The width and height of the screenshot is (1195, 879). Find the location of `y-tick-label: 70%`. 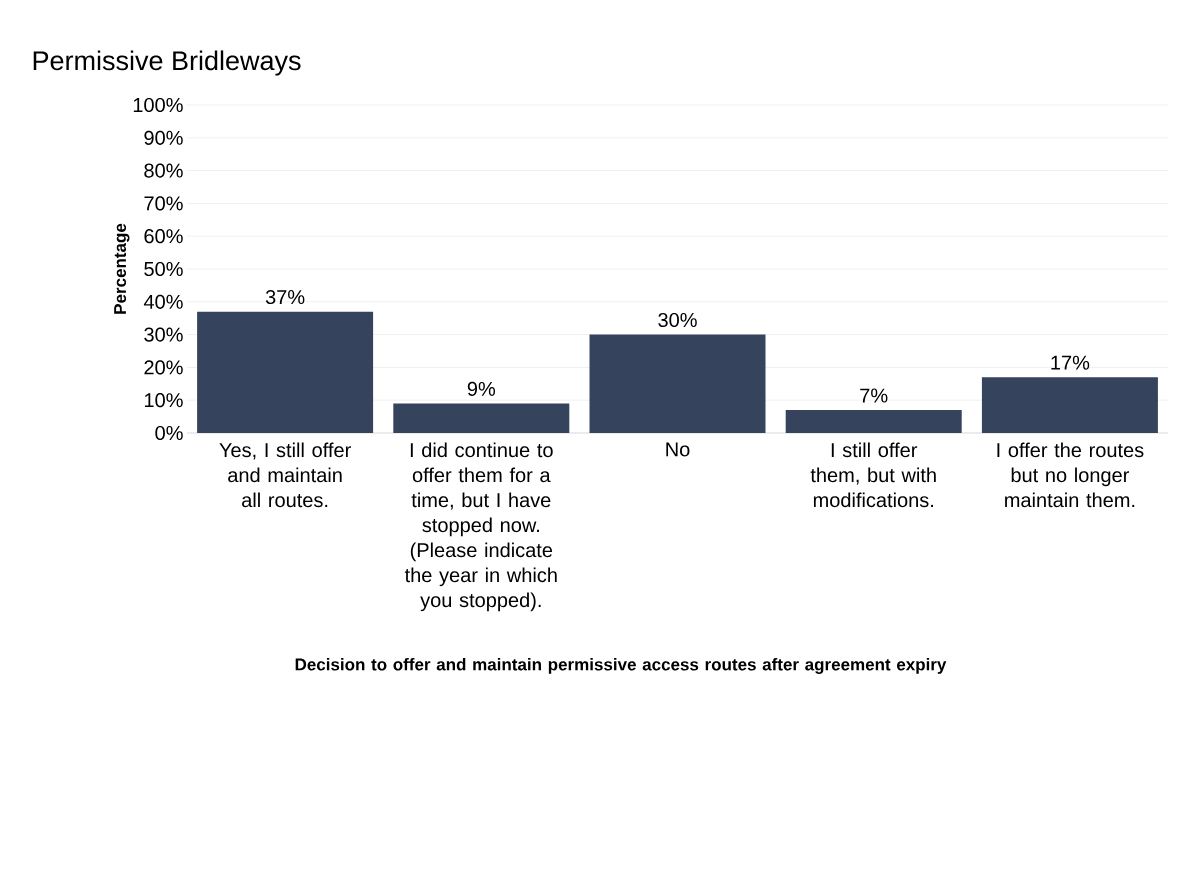

y-tick-label: 70% is located at coordinates (163, 203).